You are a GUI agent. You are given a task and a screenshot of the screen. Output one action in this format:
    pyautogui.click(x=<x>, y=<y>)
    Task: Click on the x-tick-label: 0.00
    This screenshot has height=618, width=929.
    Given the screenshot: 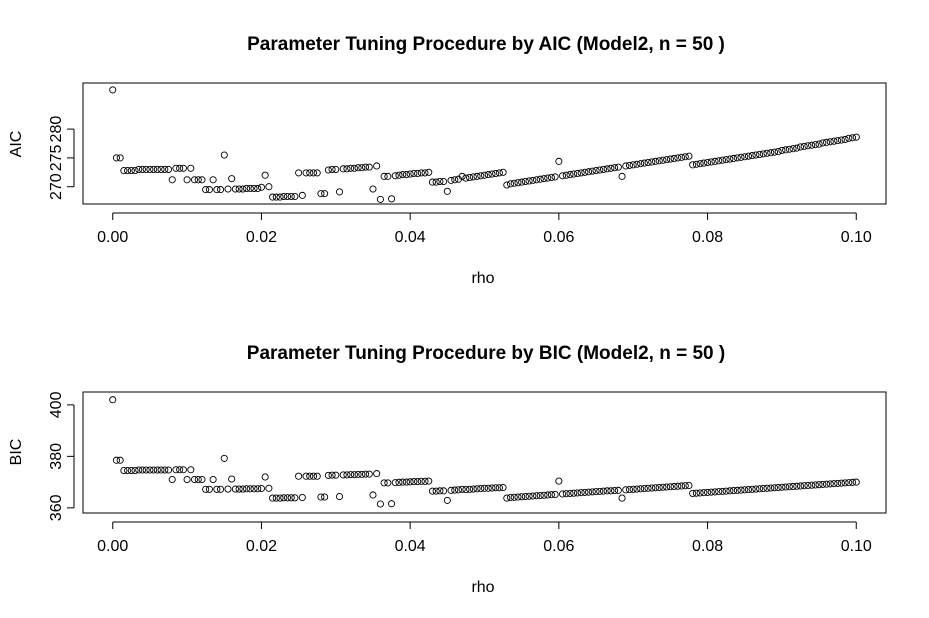 What is the action you would take?
    pyautogui.click(x=112, y=237)
    